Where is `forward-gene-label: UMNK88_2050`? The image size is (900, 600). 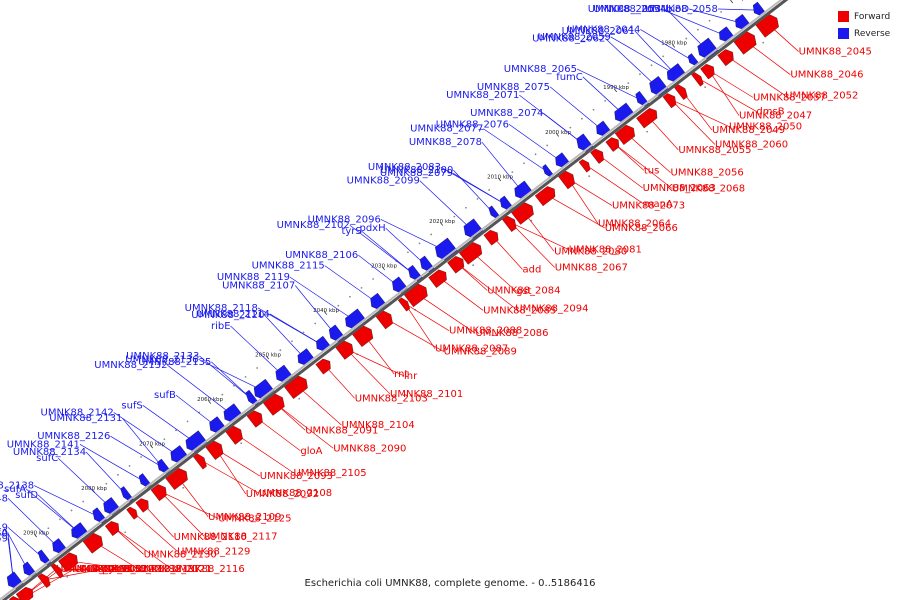
forward-gene-label: UMNK88_2050 is located at coordinates (765, 127).